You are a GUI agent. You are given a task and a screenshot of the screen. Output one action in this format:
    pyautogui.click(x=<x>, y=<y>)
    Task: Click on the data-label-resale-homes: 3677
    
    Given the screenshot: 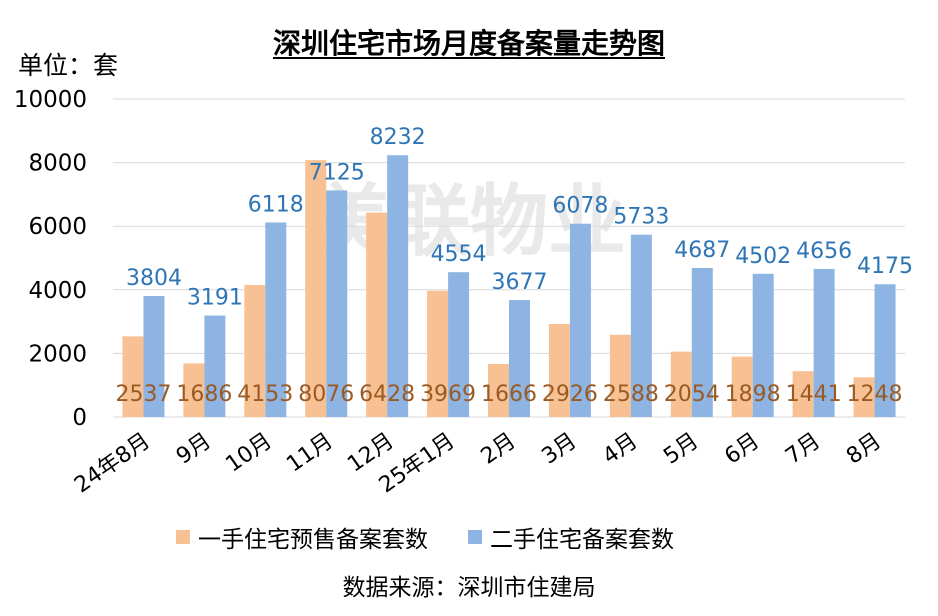 What is the action you would take?
    pyautogui.click(x=520, y=282)
    